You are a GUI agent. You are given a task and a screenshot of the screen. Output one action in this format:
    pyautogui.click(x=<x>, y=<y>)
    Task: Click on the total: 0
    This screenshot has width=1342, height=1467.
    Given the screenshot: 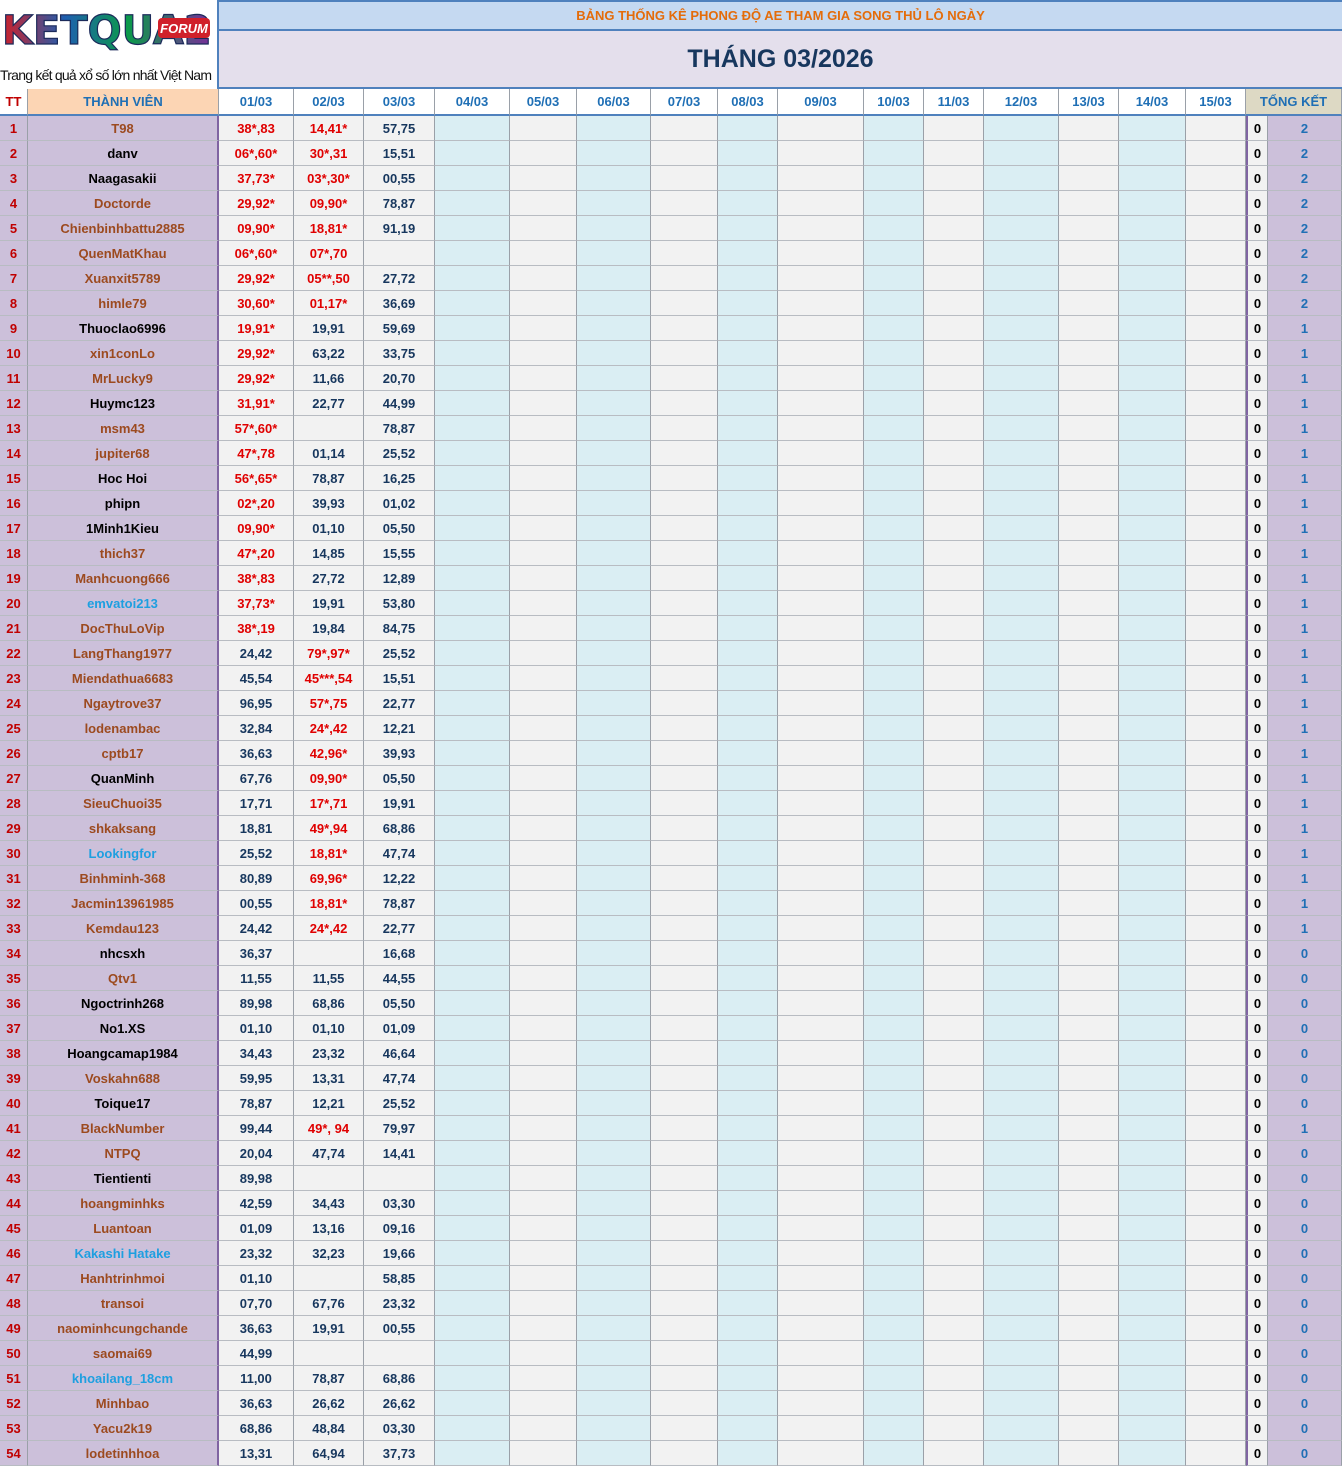 What is the action you would take?
    pyautogui.click(x=1305, y=1428)
    